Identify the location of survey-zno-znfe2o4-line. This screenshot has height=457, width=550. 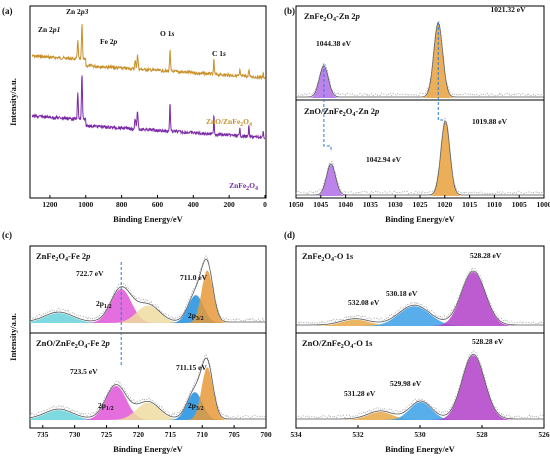
(148, 52).